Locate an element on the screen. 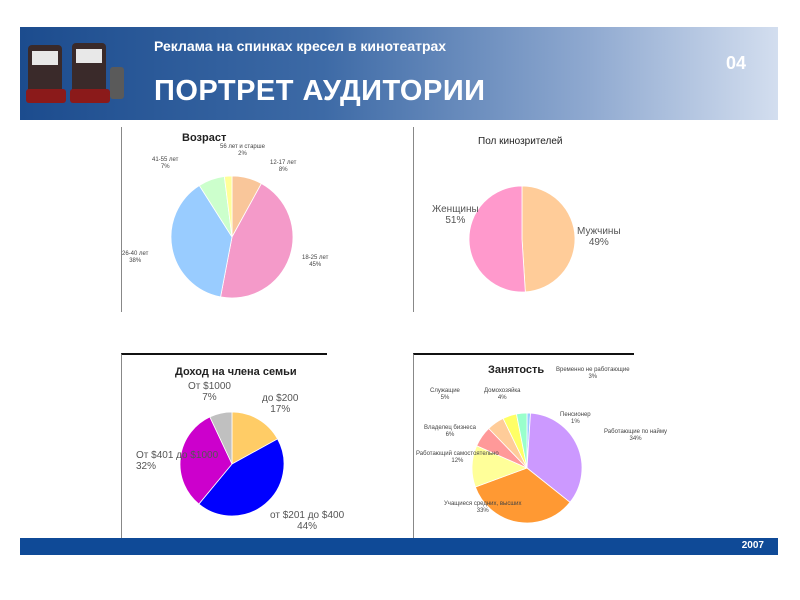  slice-label: от $201 до $400 44% is located at coordinates (307, 521).